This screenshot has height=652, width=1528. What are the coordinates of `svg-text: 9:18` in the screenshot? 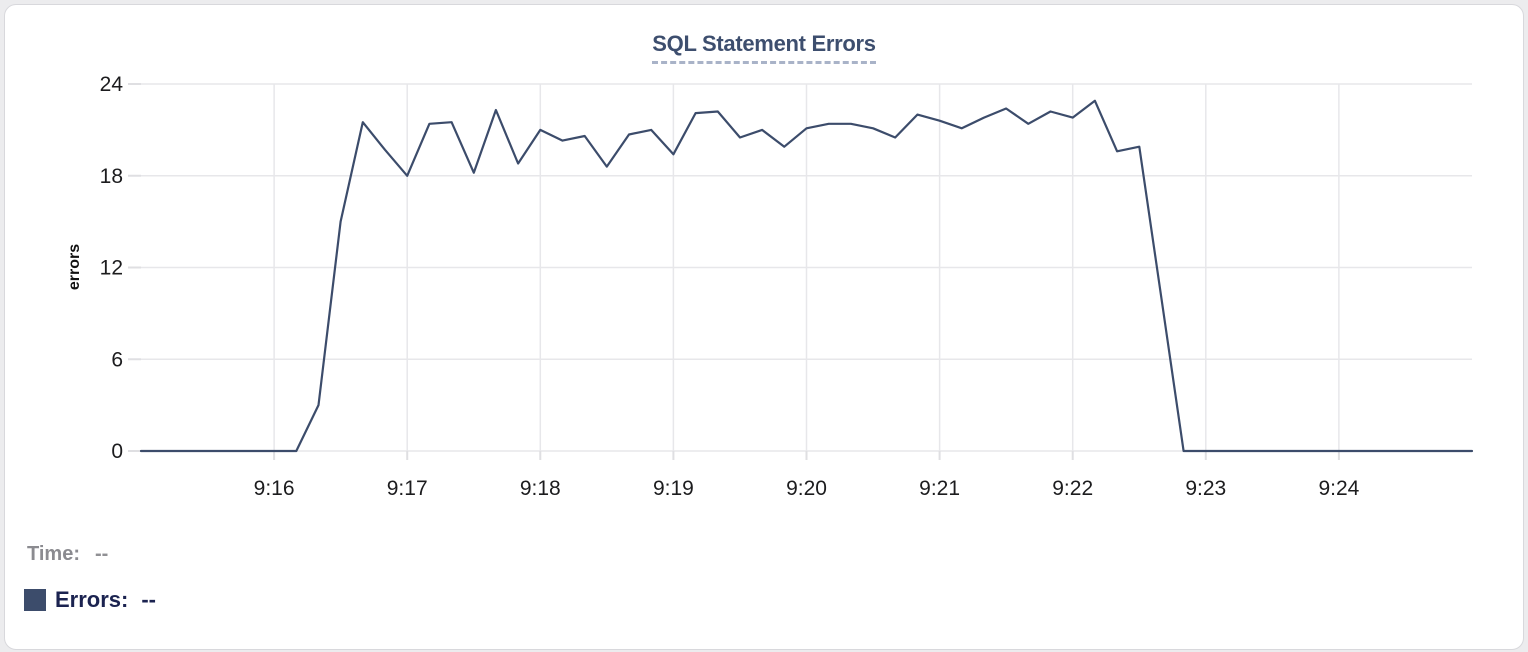 It's located at (540, 488).